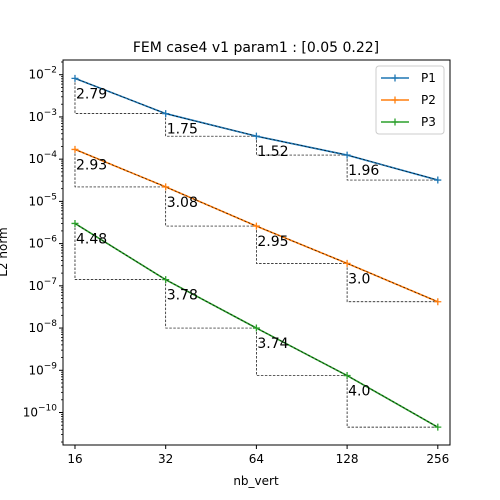 The height and width of the screenshot is (500, 500). What do you see at coordinates (182, 296) in the screenshot?
I see `rate-label: 3.78` at bounding box center [182, 296].